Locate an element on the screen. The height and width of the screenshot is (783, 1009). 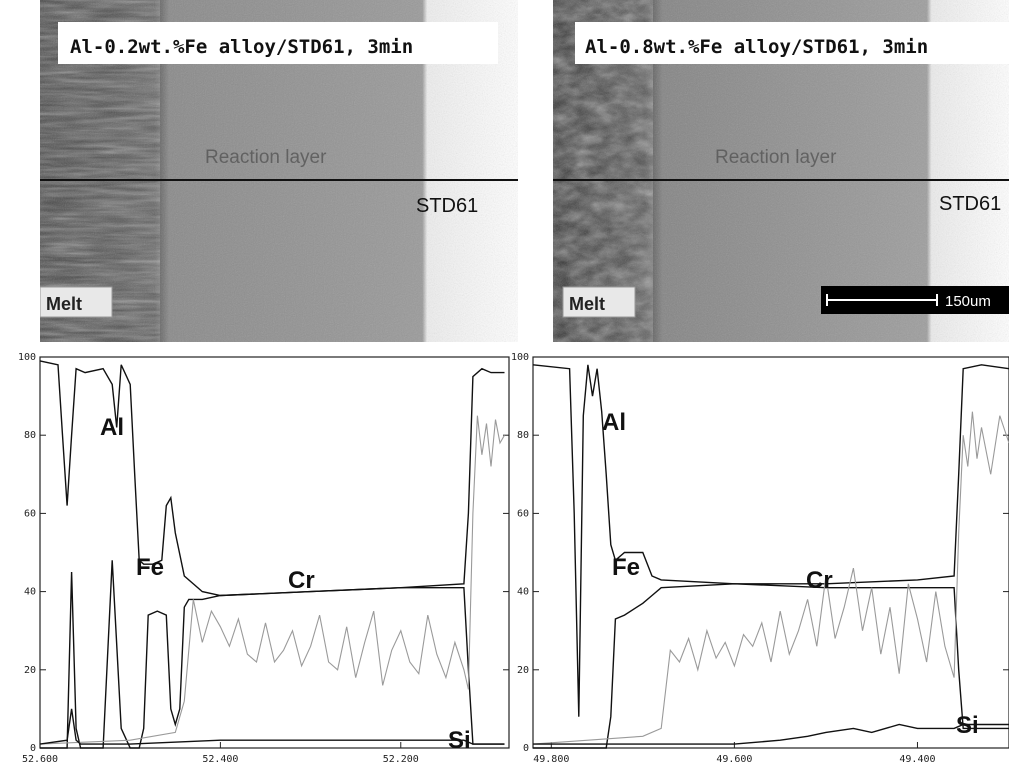
substrate-label-1: STD61 is located at coordinates (447, 206).